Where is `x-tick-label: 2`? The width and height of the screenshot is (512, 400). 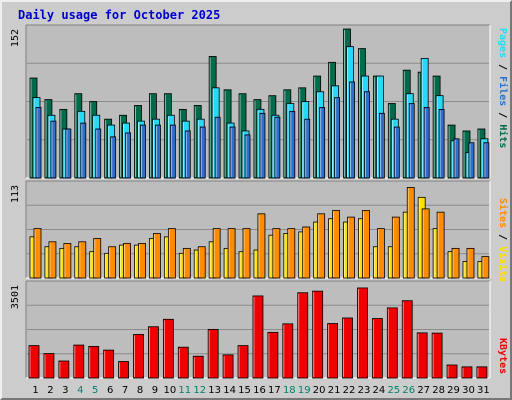
x-tick-label: 2 is located at coordinates (50, 390).